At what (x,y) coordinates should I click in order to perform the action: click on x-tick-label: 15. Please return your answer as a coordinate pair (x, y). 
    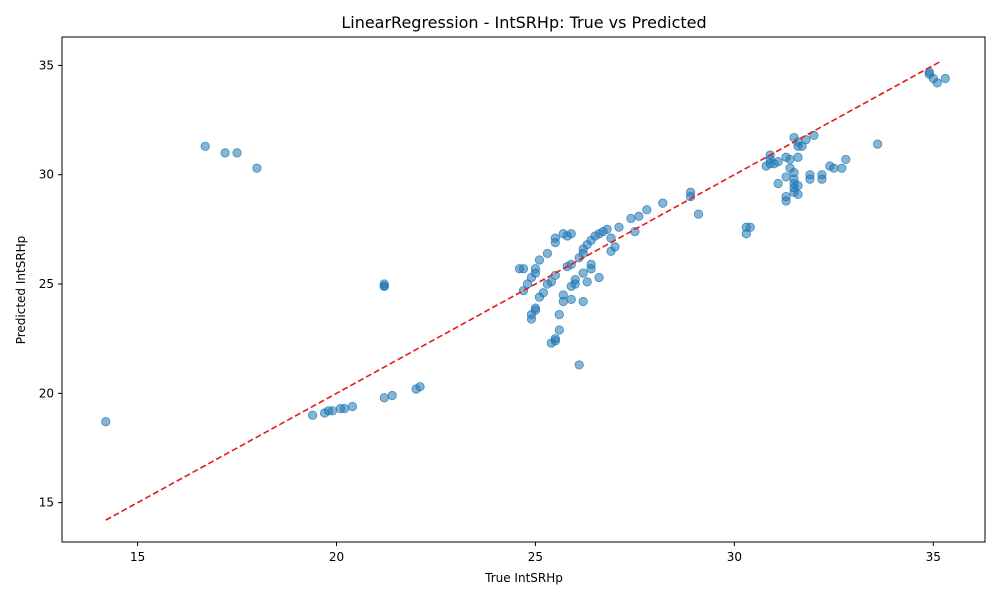
    Looking at the image, I should click on (137, 557).